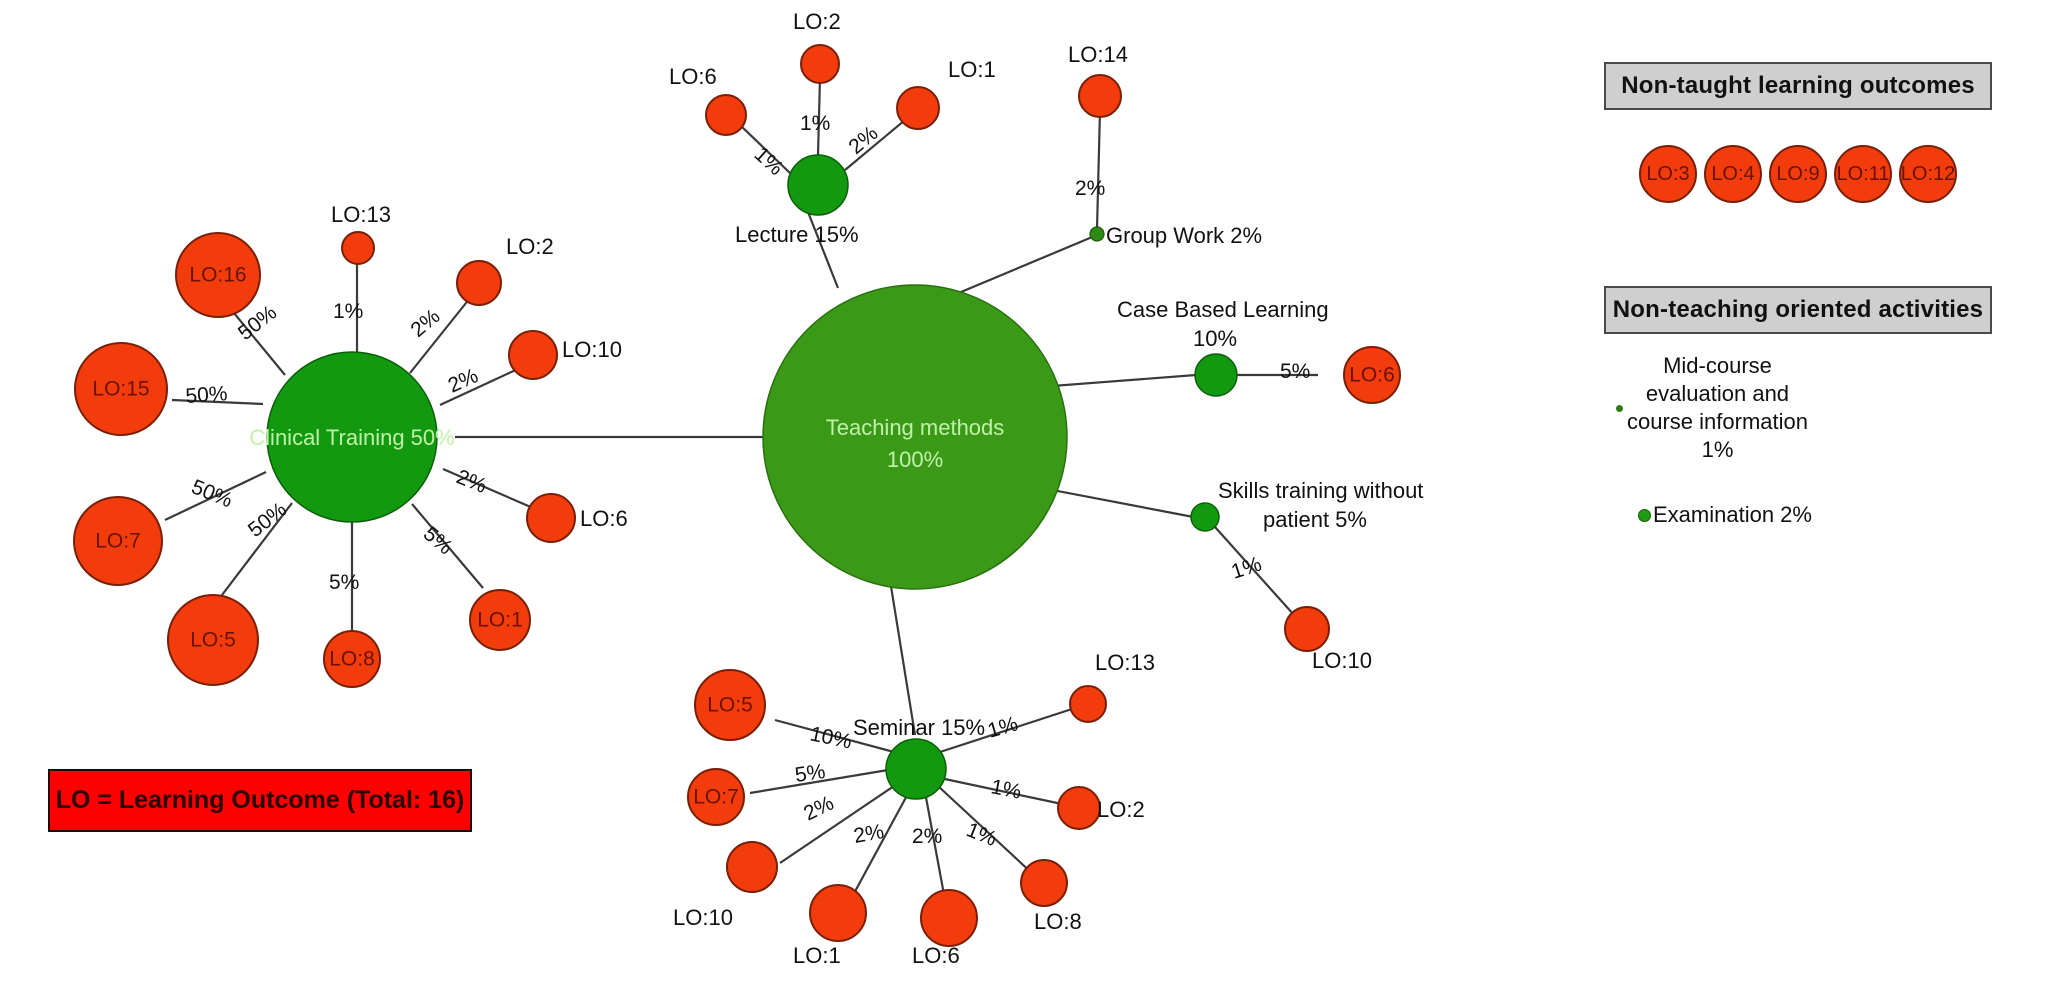  Describe the element at coordinates (1733, 174) in the screenshot. I see `legend-lo-4: LO:4` at that location.